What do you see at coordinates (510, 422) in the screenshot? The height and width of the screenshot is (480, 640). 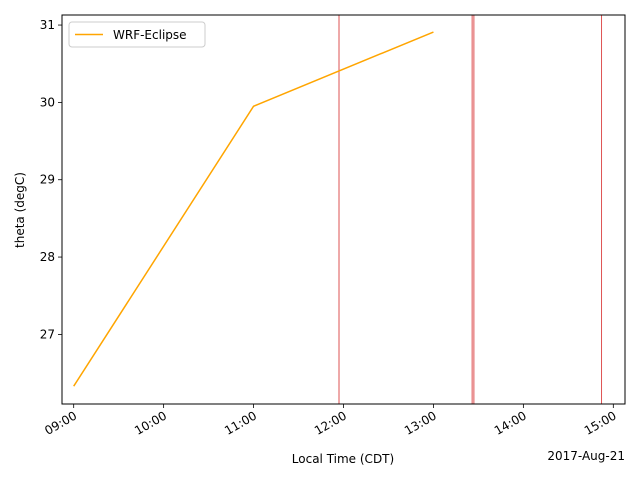 I see `x-tick-label: 14:00` at bounding box center [510, 422].